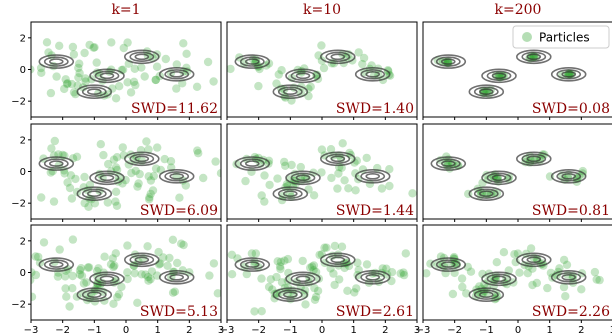  What do you see at coordinates (375, 211) in the screenshot?
I see `swd-label: SWD=1.44` at bounding box center [375, 211].